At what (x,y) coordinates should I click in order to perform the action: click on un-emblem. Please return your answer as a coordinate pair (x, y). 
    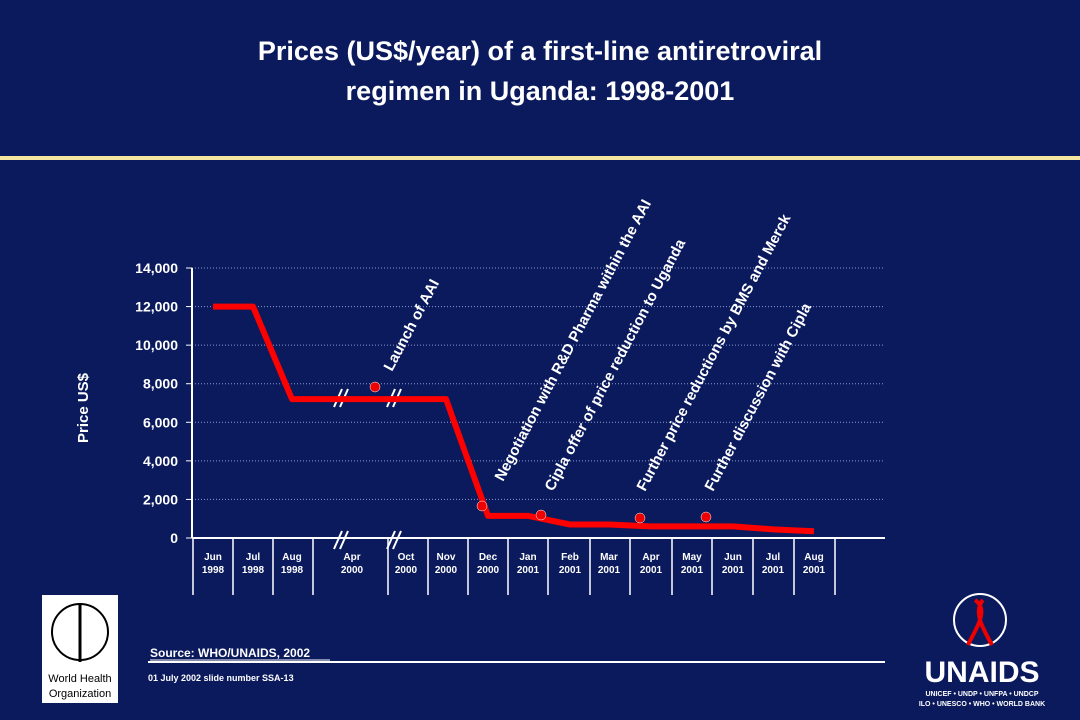
    Looking at the image, I should click on (980, 620).